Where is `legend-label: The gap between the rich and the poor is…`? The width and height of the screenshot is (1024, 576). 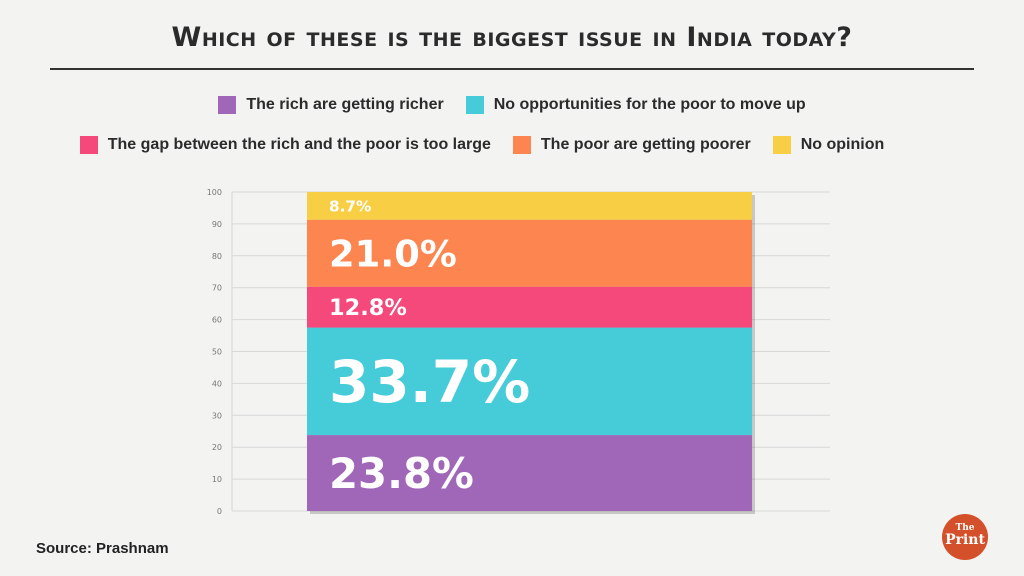 legend-label: The gap between the rich and the poor is… is located at coordinates (299, 144).